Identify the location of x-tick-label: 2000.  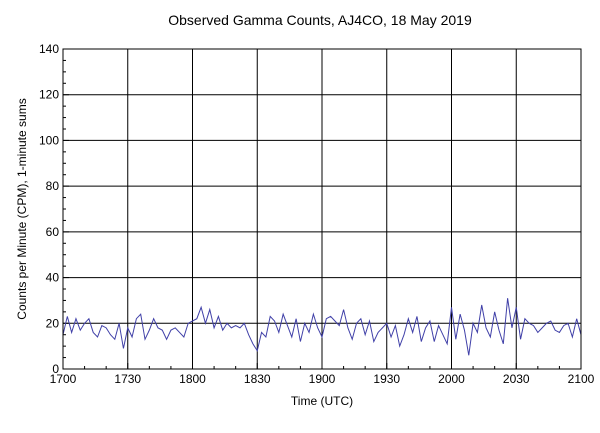
(451, 379).